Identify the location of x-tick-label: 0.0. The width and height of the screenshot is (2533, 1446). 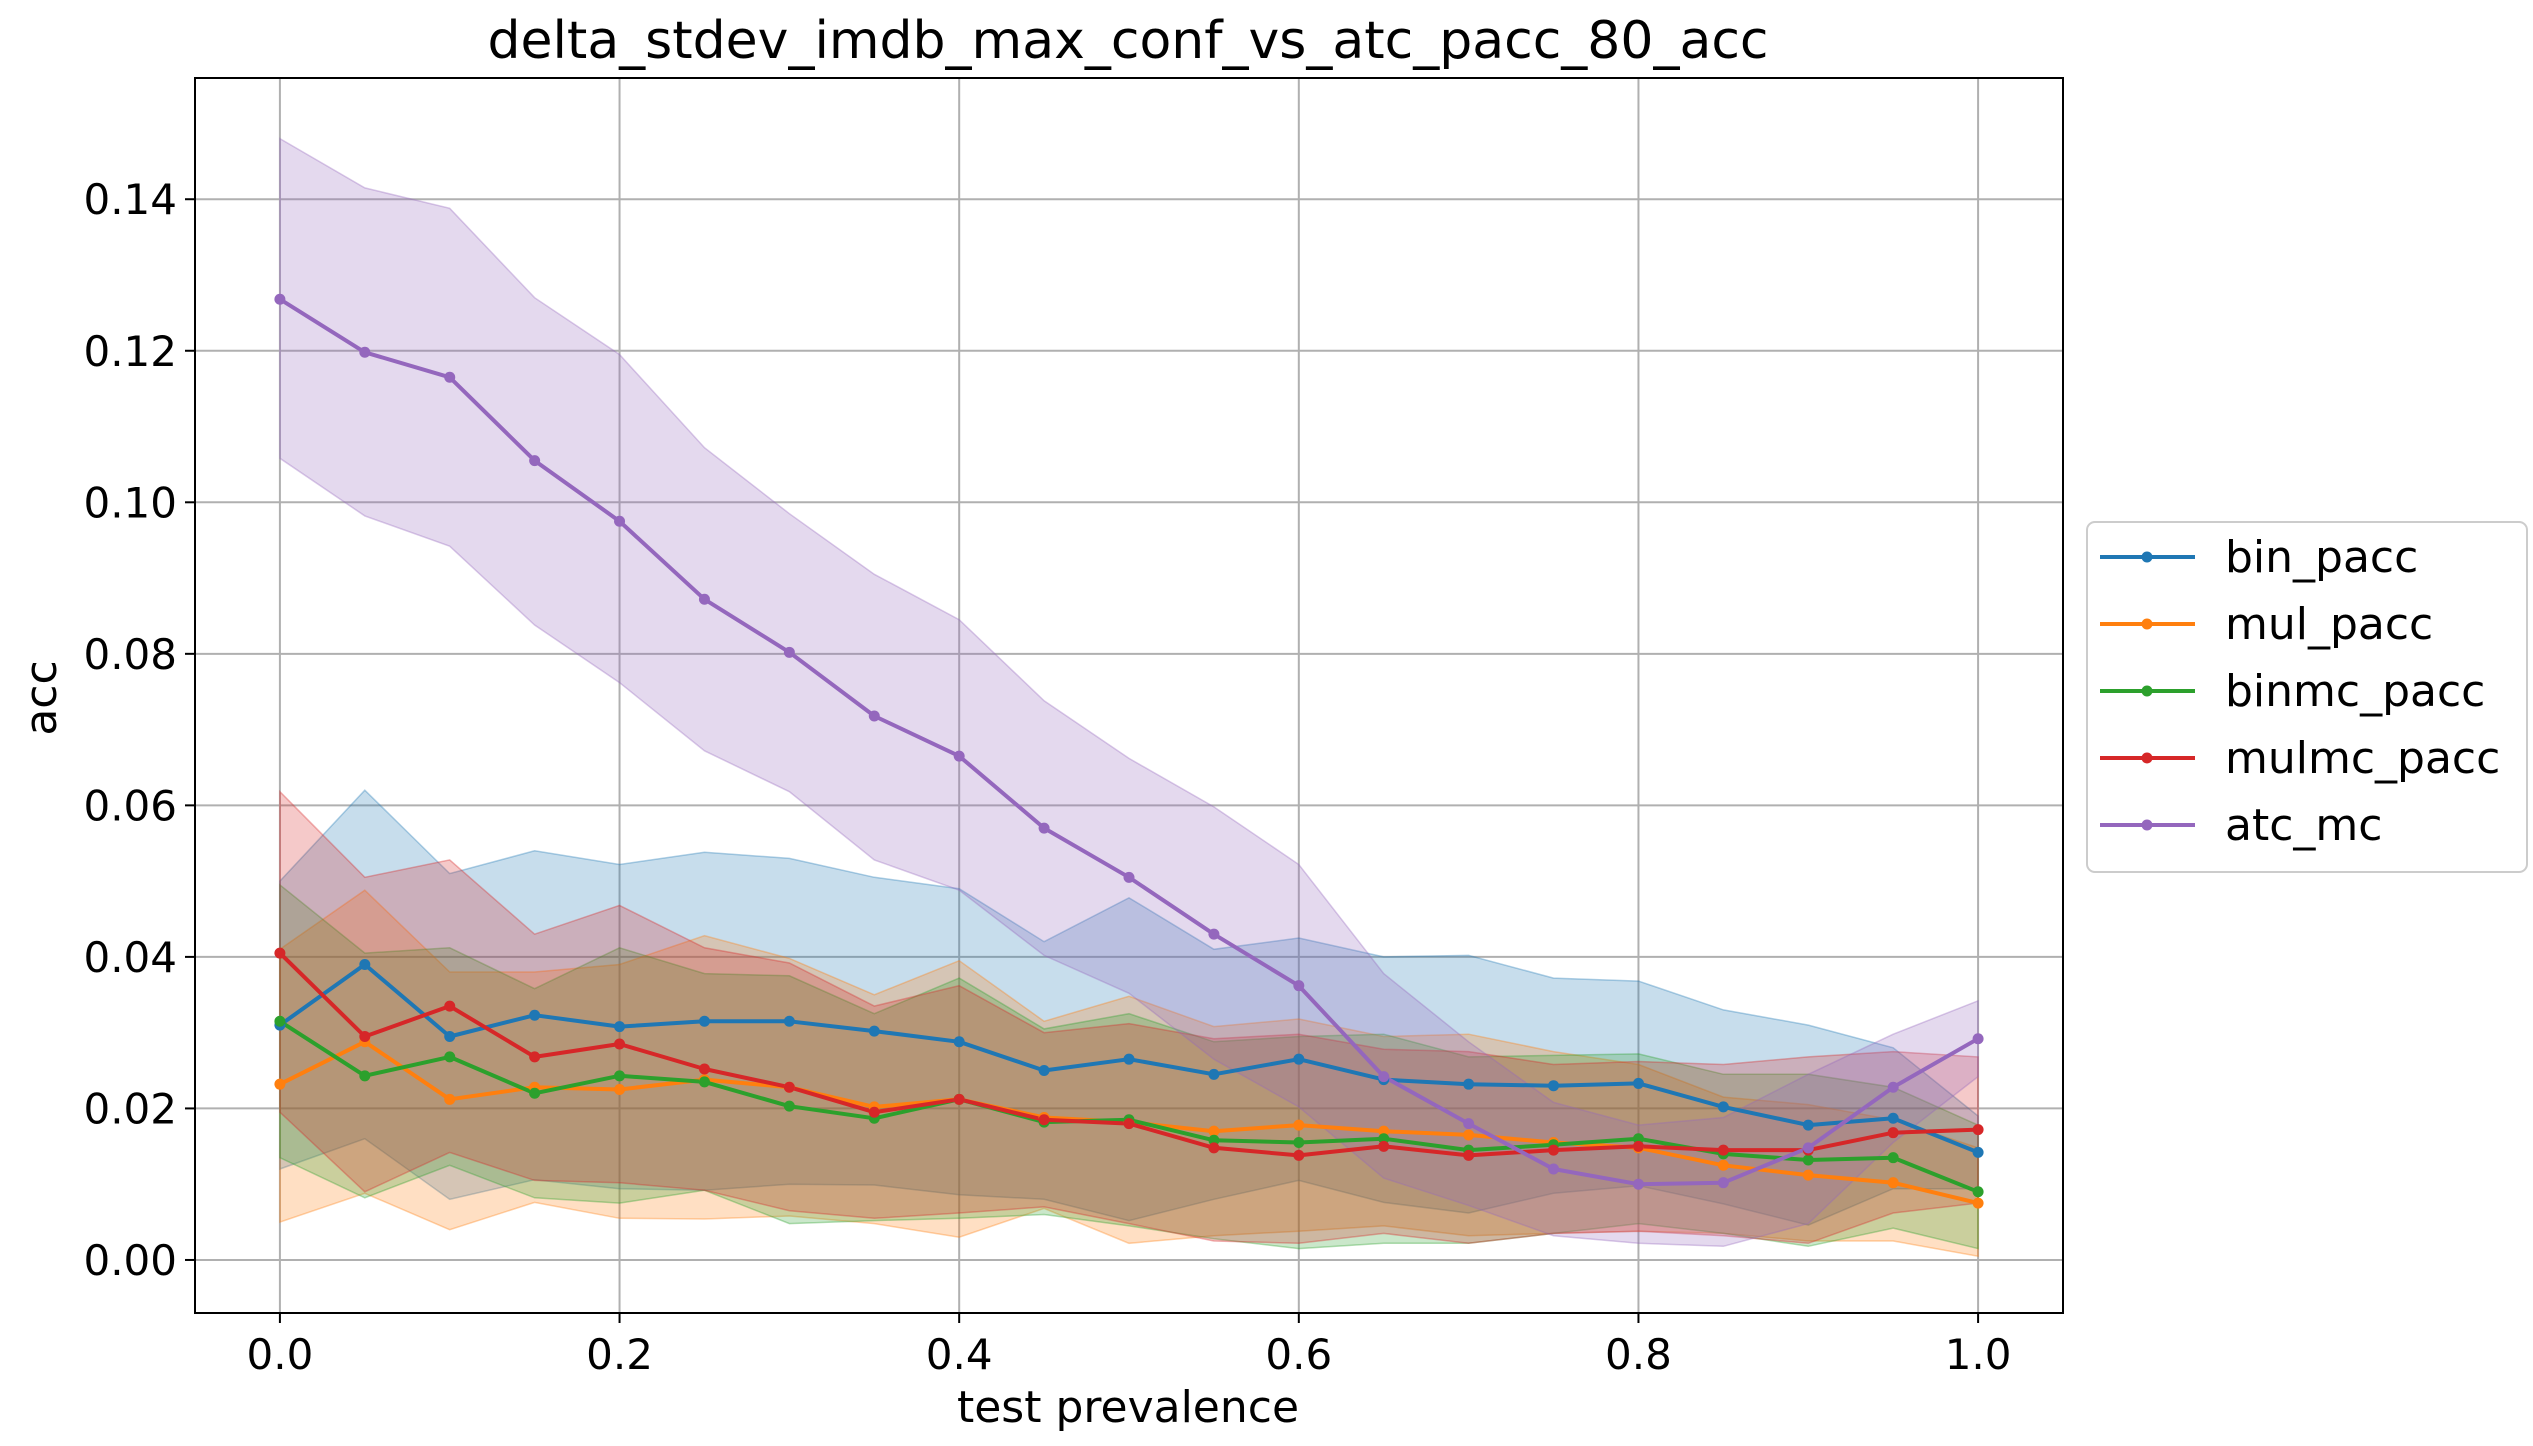
(280, 1354).